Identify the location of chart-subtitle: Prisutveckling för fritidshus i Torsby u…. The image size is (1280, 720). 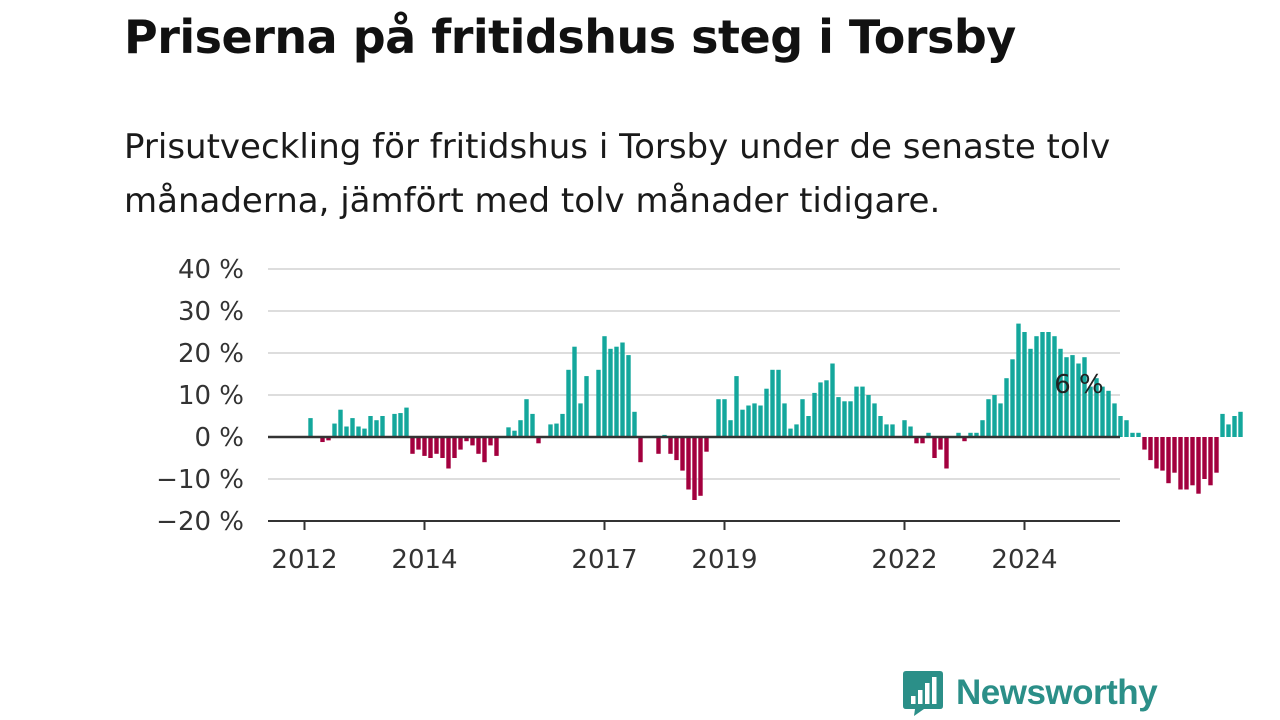
(617, 174).